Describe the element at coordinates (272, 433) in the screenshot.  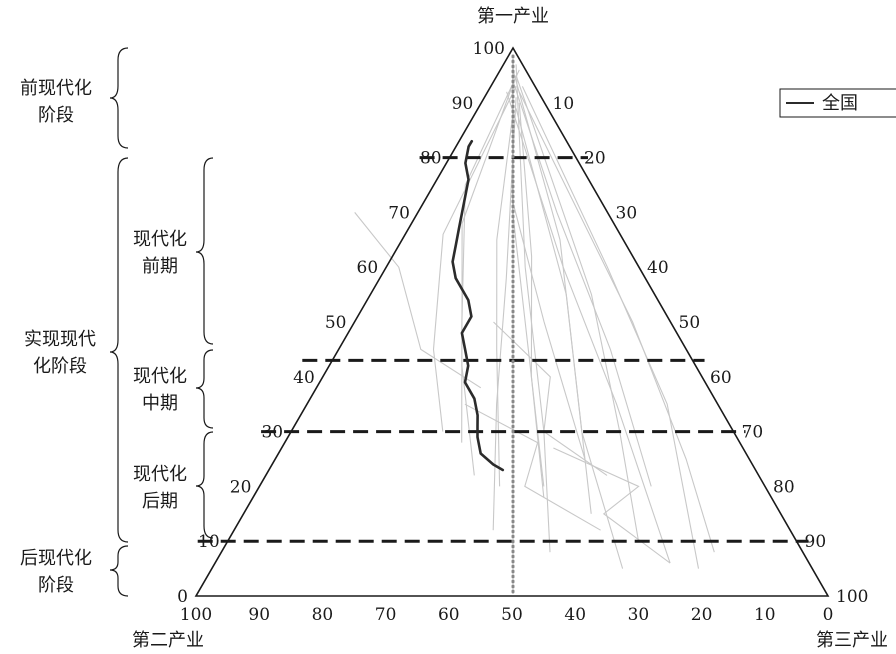
I see `tick-label-primary: 30` at that location.